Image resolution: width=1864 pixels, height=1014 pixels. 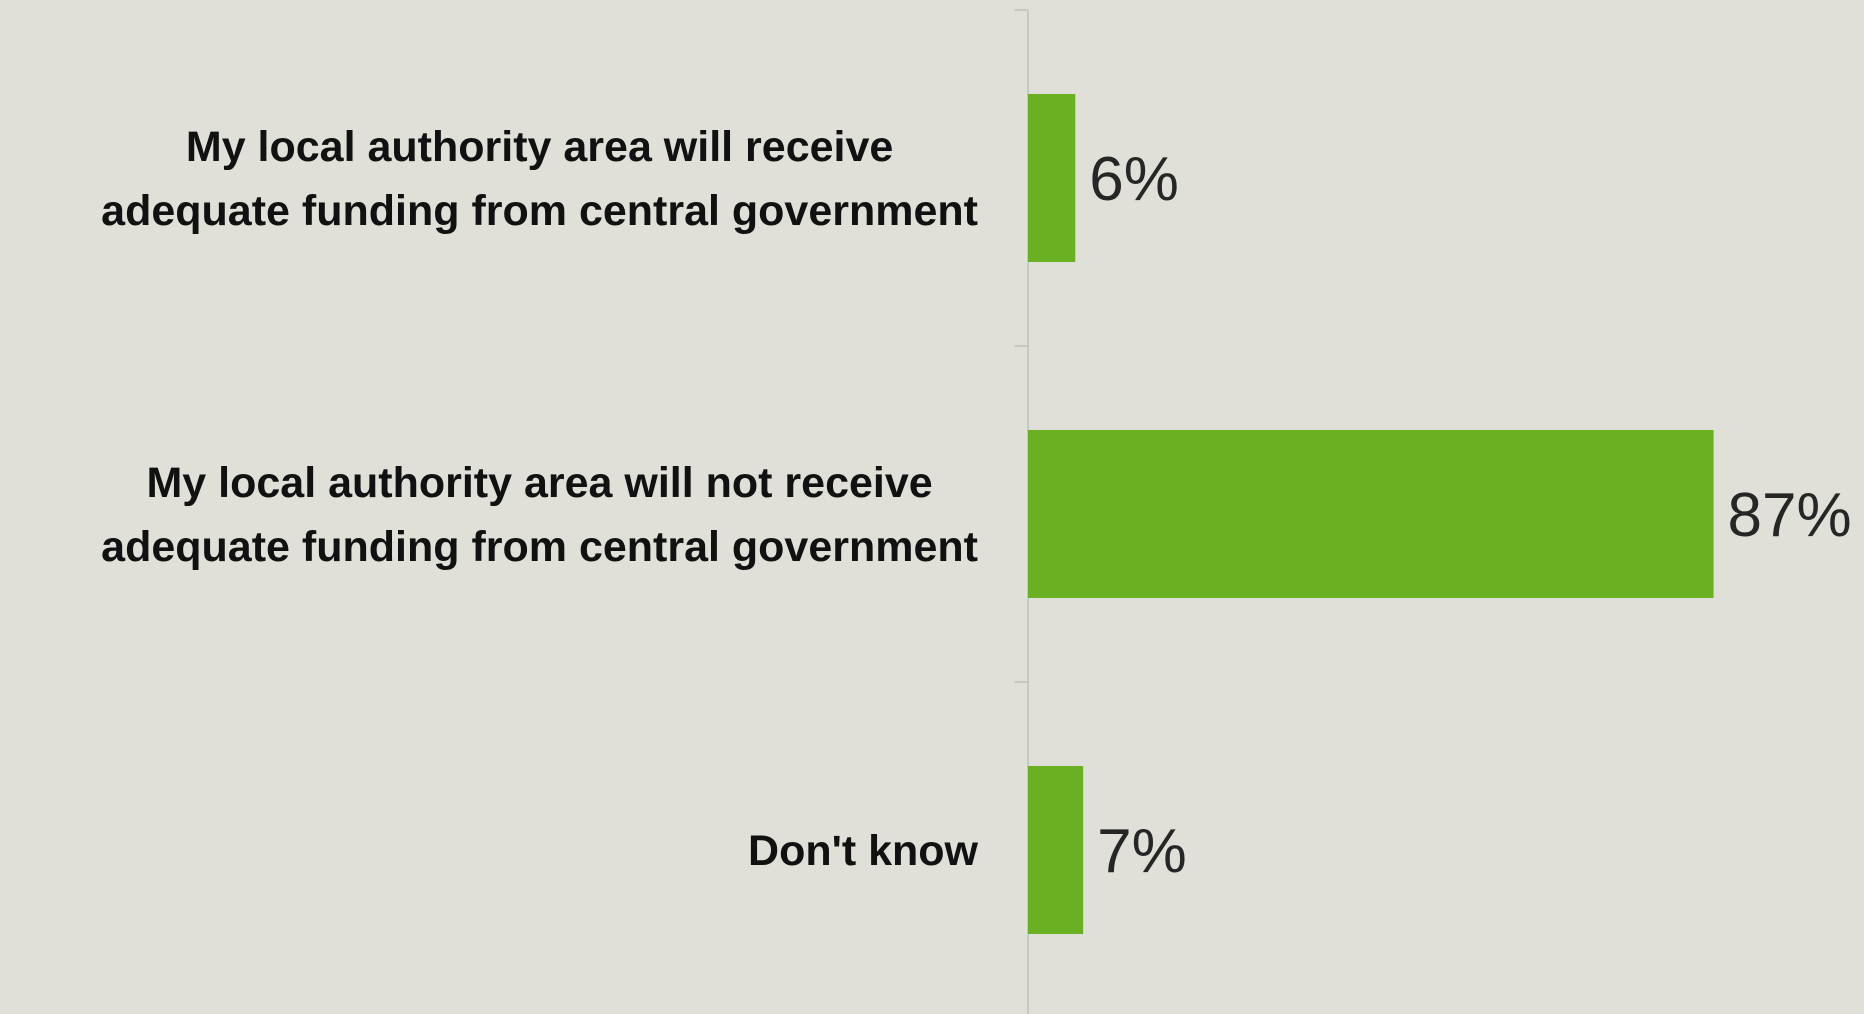 What do you see at coordinates (1790, 515) in the screenshot?
I see `value-label: 87%` at bounding box center [1790, 515].